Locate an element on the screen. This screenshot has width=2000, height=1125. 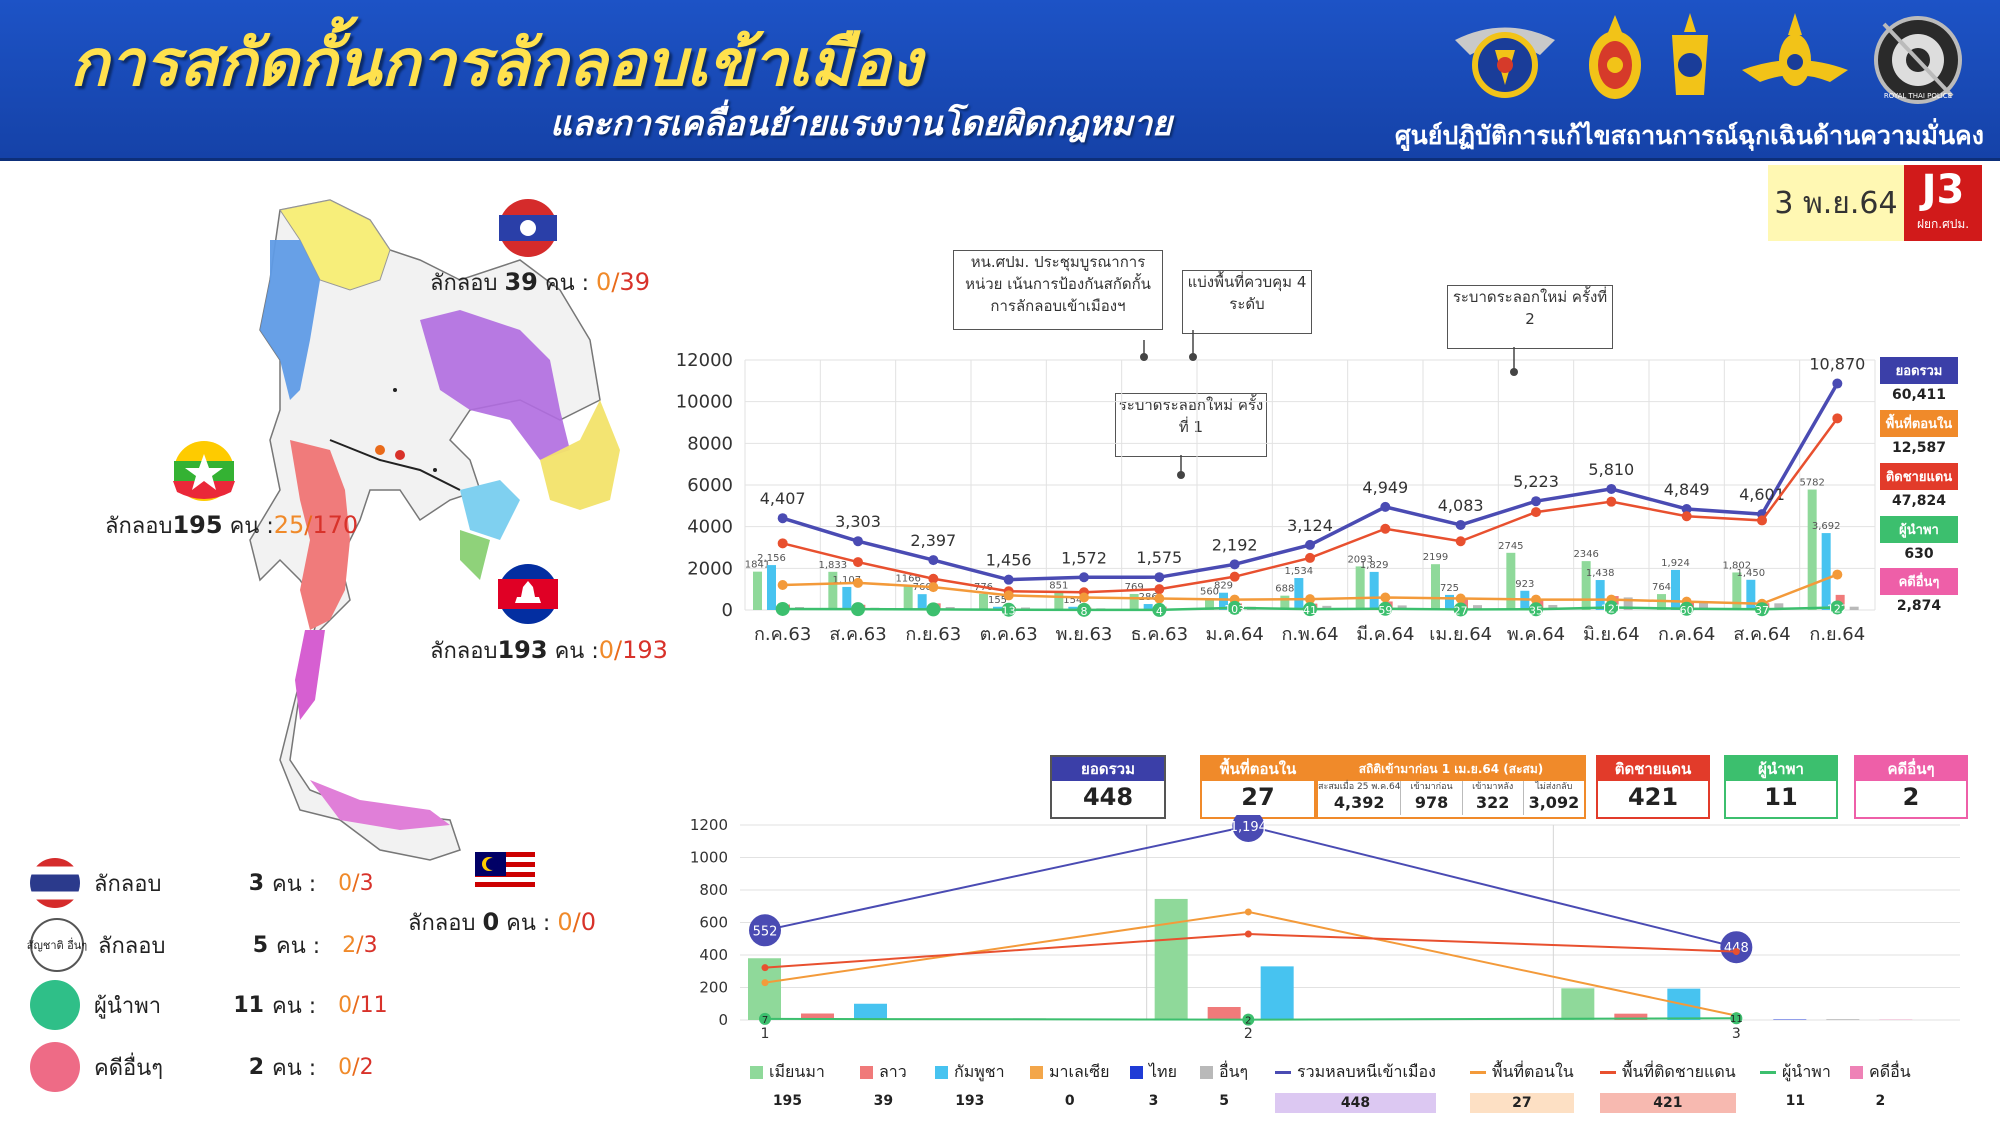
chart1-ytick: 6000 is located at coordinates (710, 485).